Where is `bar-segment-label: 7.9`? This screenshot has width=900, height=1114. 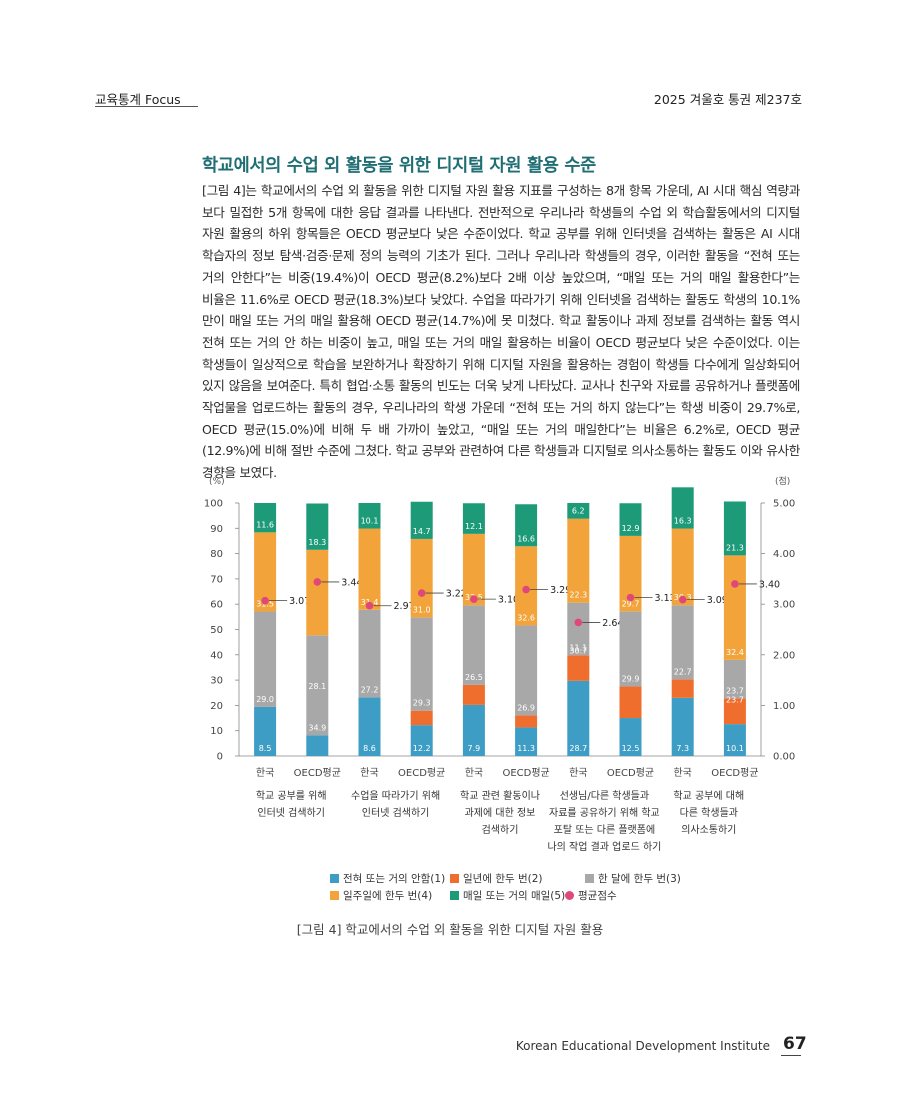 bar-segment-label: 7.9 is located at coordinates (474, 748).